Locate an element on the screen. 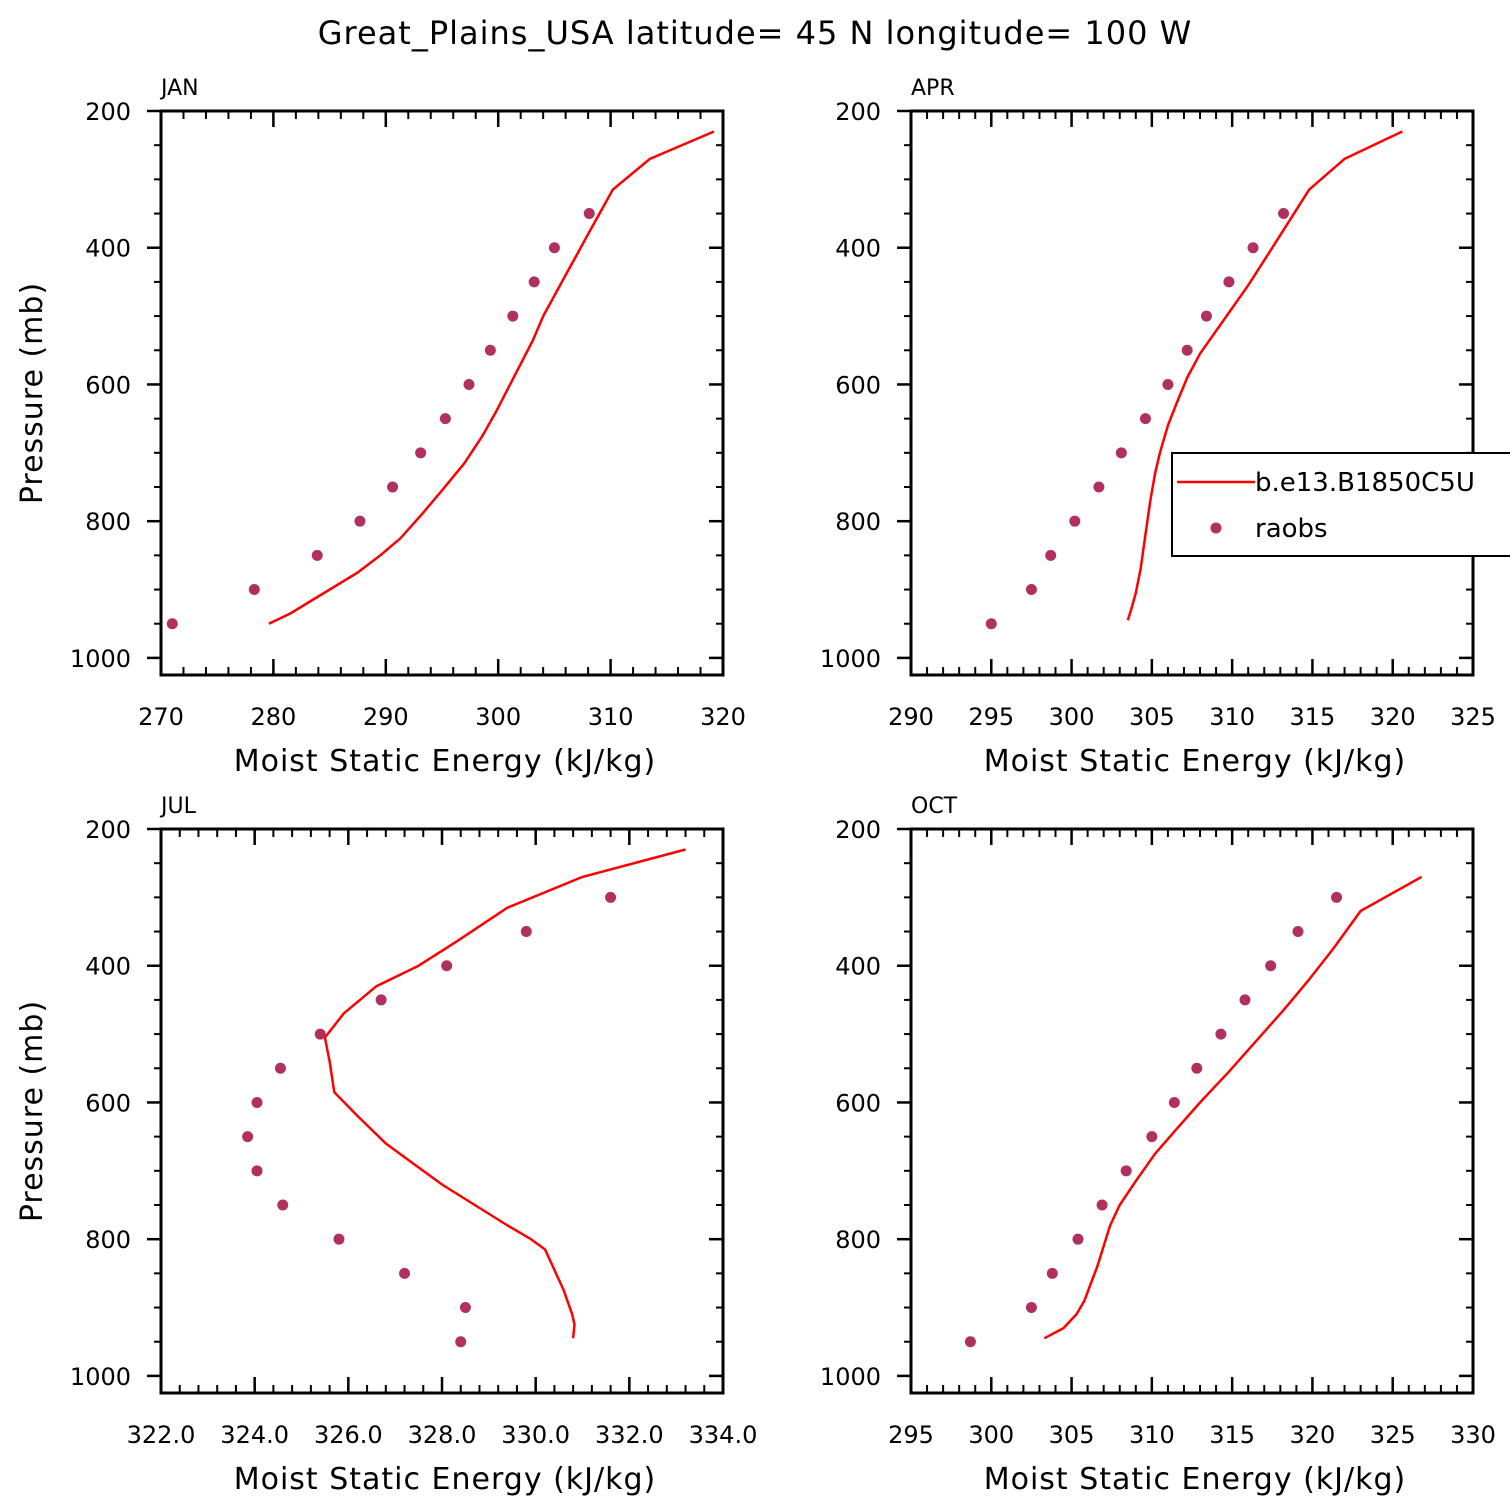 The width and height of the screenshot is (1510, 1510). legend-point-swatch is located at coordinates (1216, 528).